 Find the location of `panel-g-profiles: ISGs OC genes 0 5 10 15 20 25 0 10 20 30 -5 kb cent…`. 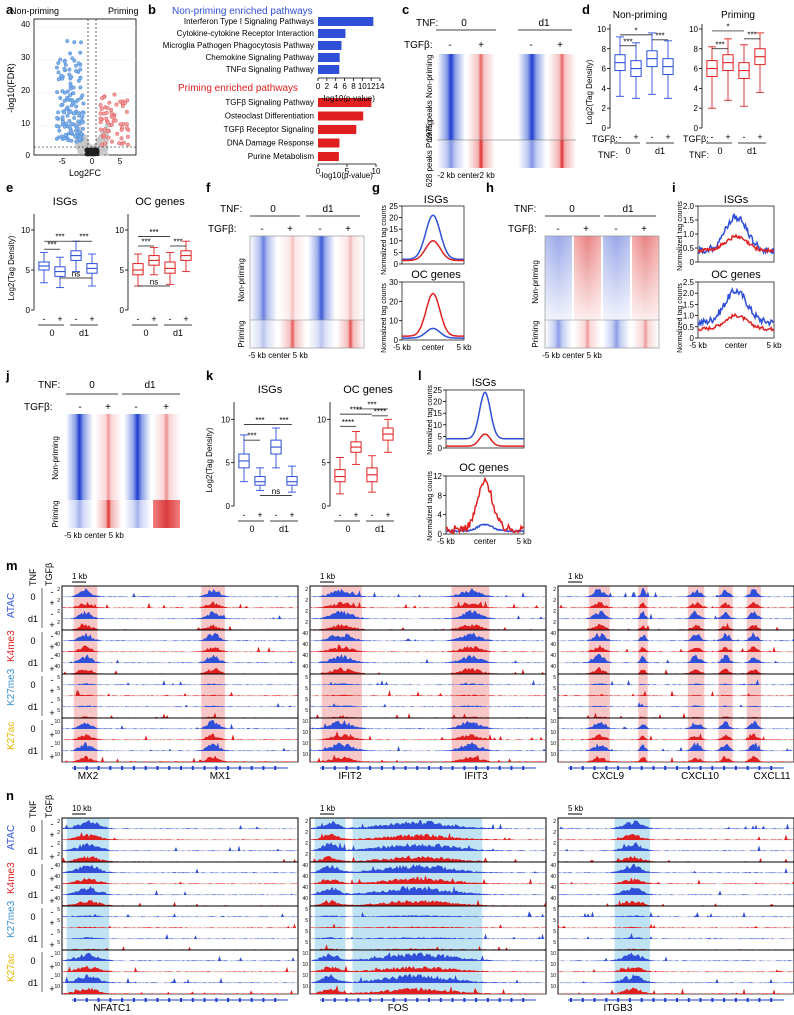

panel-g-profiles: ISGs OC genes 0 5 10 15 20 25 0 10 20 30 -5 kb cent… is located at coordinates (426, 273).